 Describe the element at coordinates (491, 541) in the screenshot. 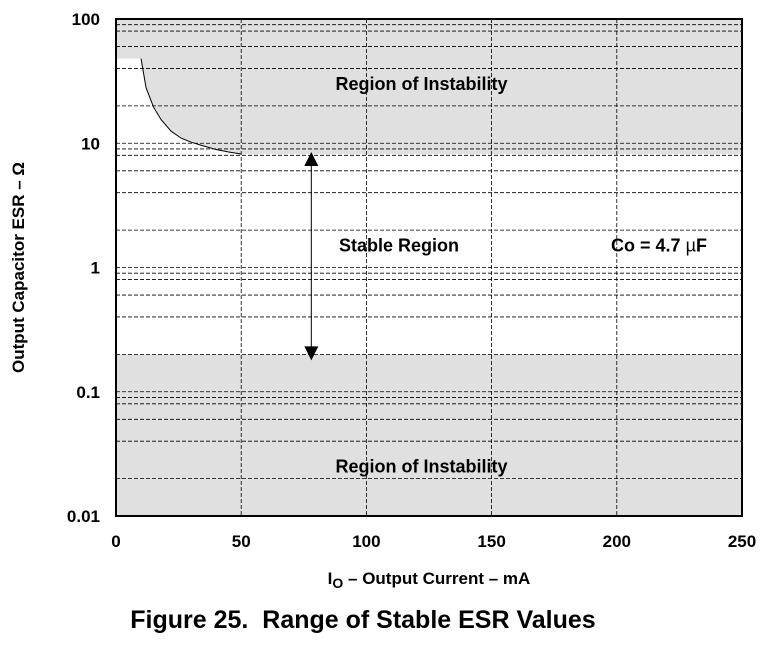

I see `x-tick-label: 150` at that location.